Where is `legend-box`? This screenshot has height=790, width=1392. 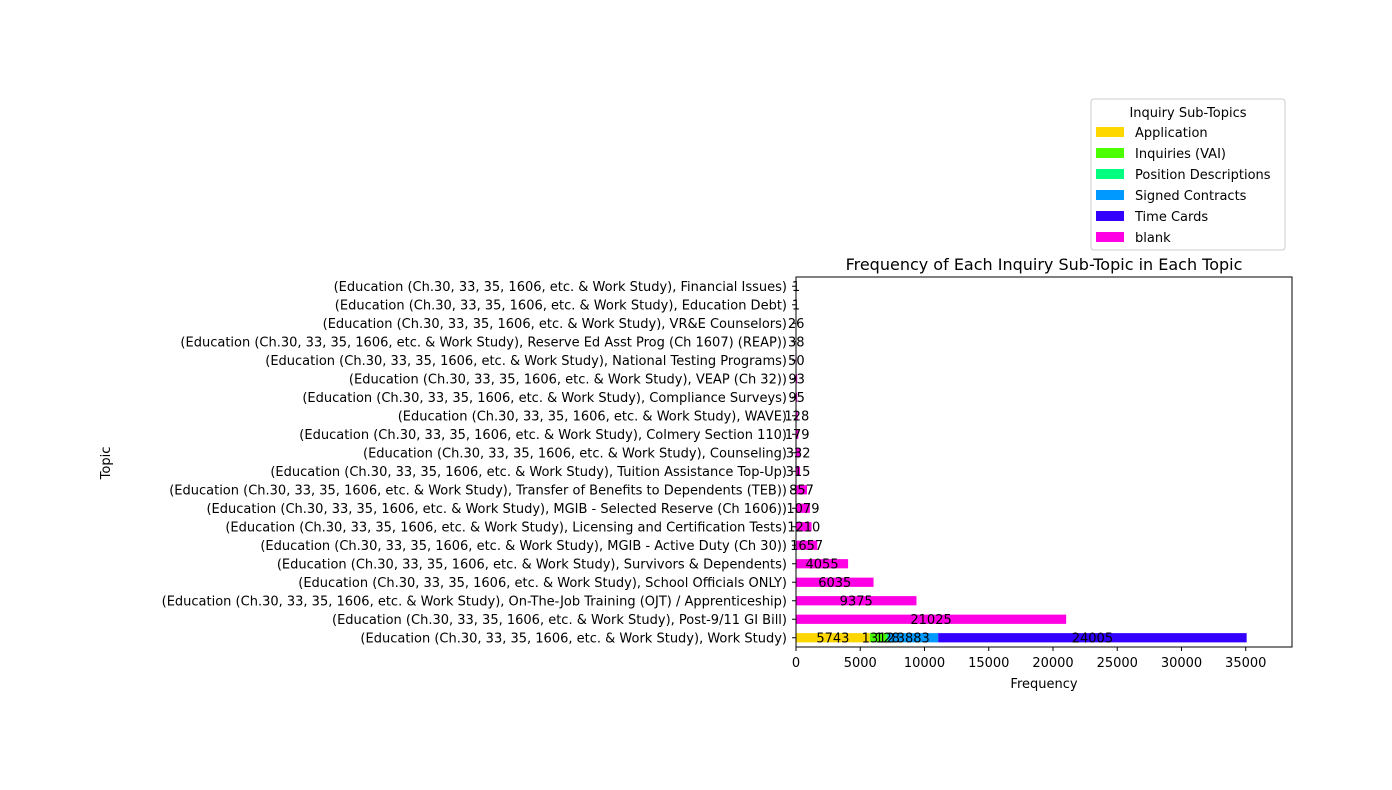
legend-box is located at coordinates (1188, 174).